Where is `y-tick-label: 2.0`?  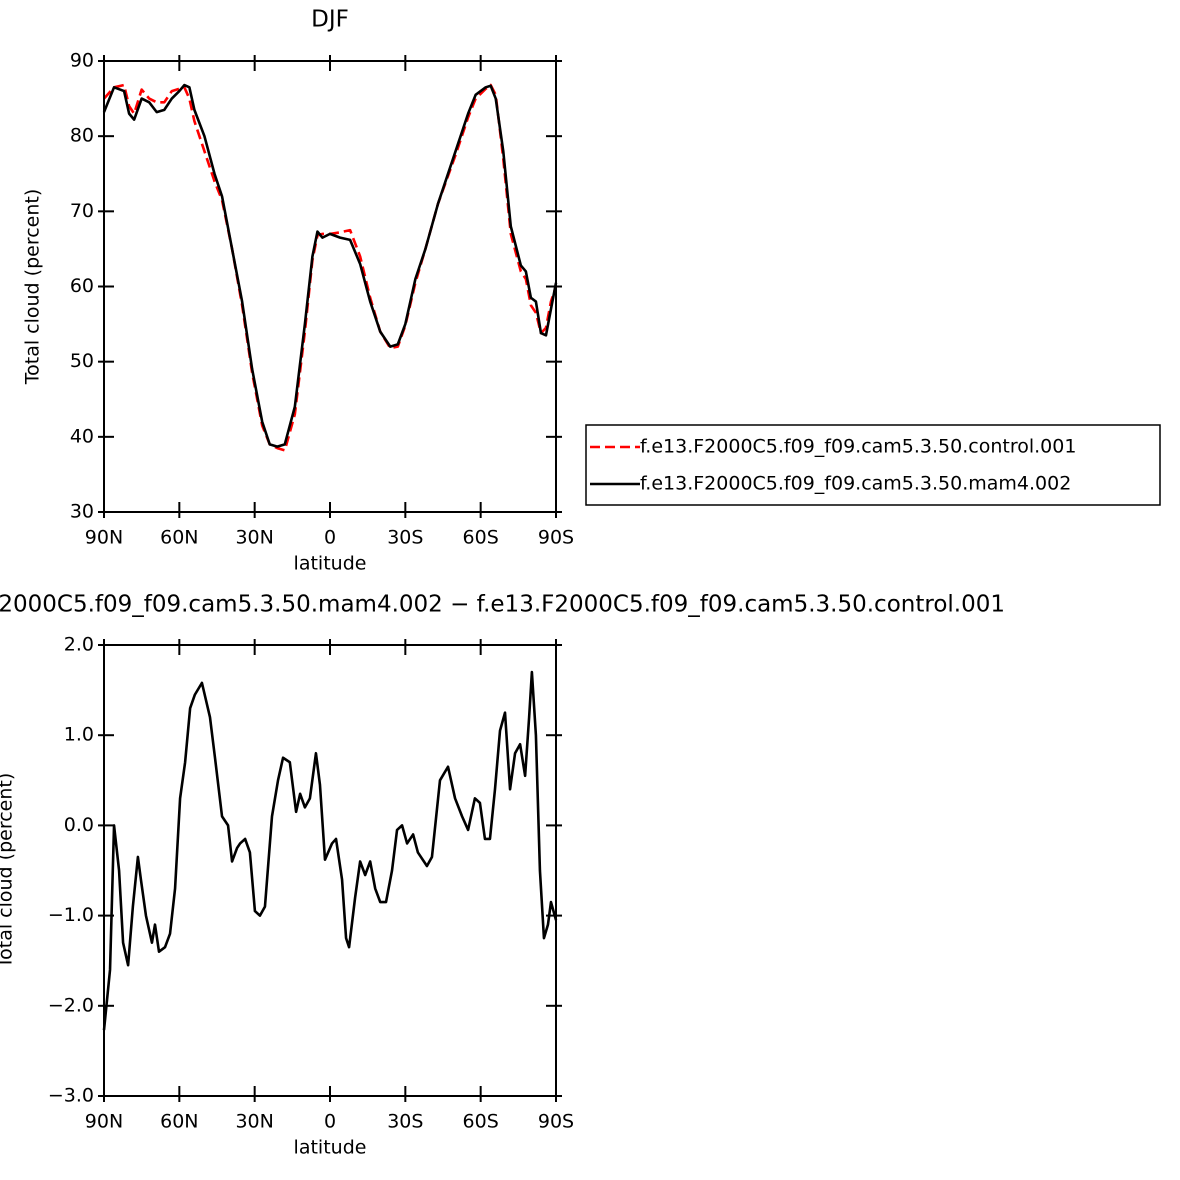
y-tick-label: 2.0 is located at coordinates (79, 645).